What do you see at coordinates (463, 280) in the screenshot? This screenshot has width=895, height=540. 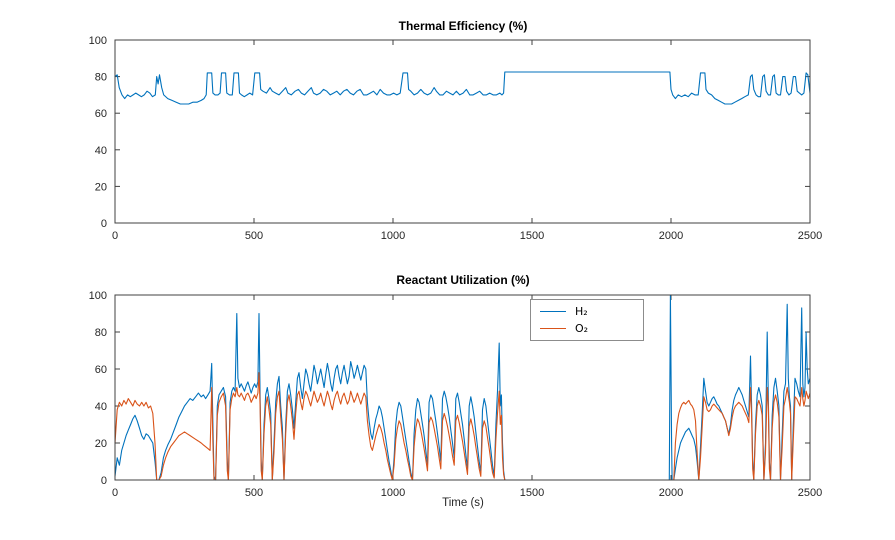 I see `bottom-chart-title: Reactant Utilization (%)` at bounding box center [463, 280].